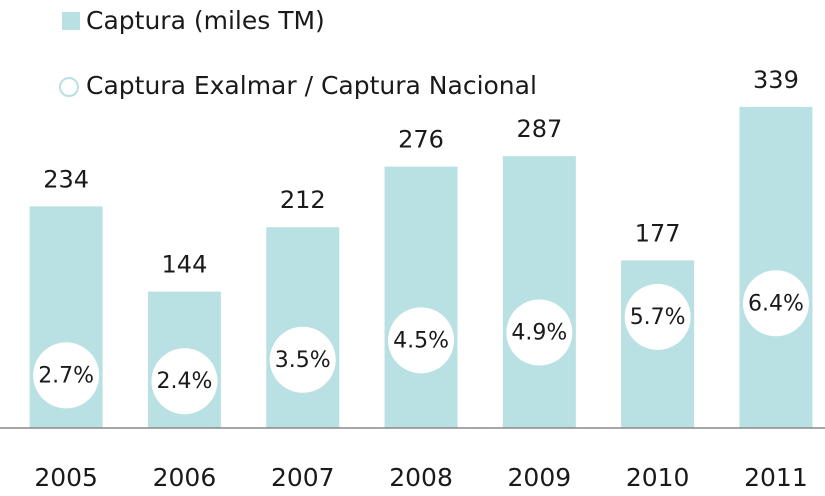 This screenshot has width=825, height=496. I want to click on bar-value-label: 287, so click(539, 129).